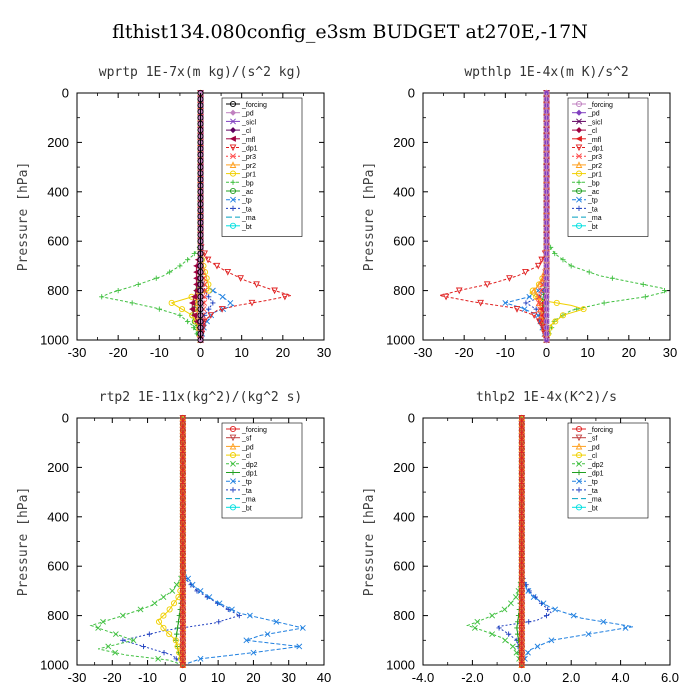 The width and height of the screenshot is (700, 700). What do you see at coordinates (54, 340) in the screenshot?
I see `y-tick-label: 1000` at bounding box center [54, 340].